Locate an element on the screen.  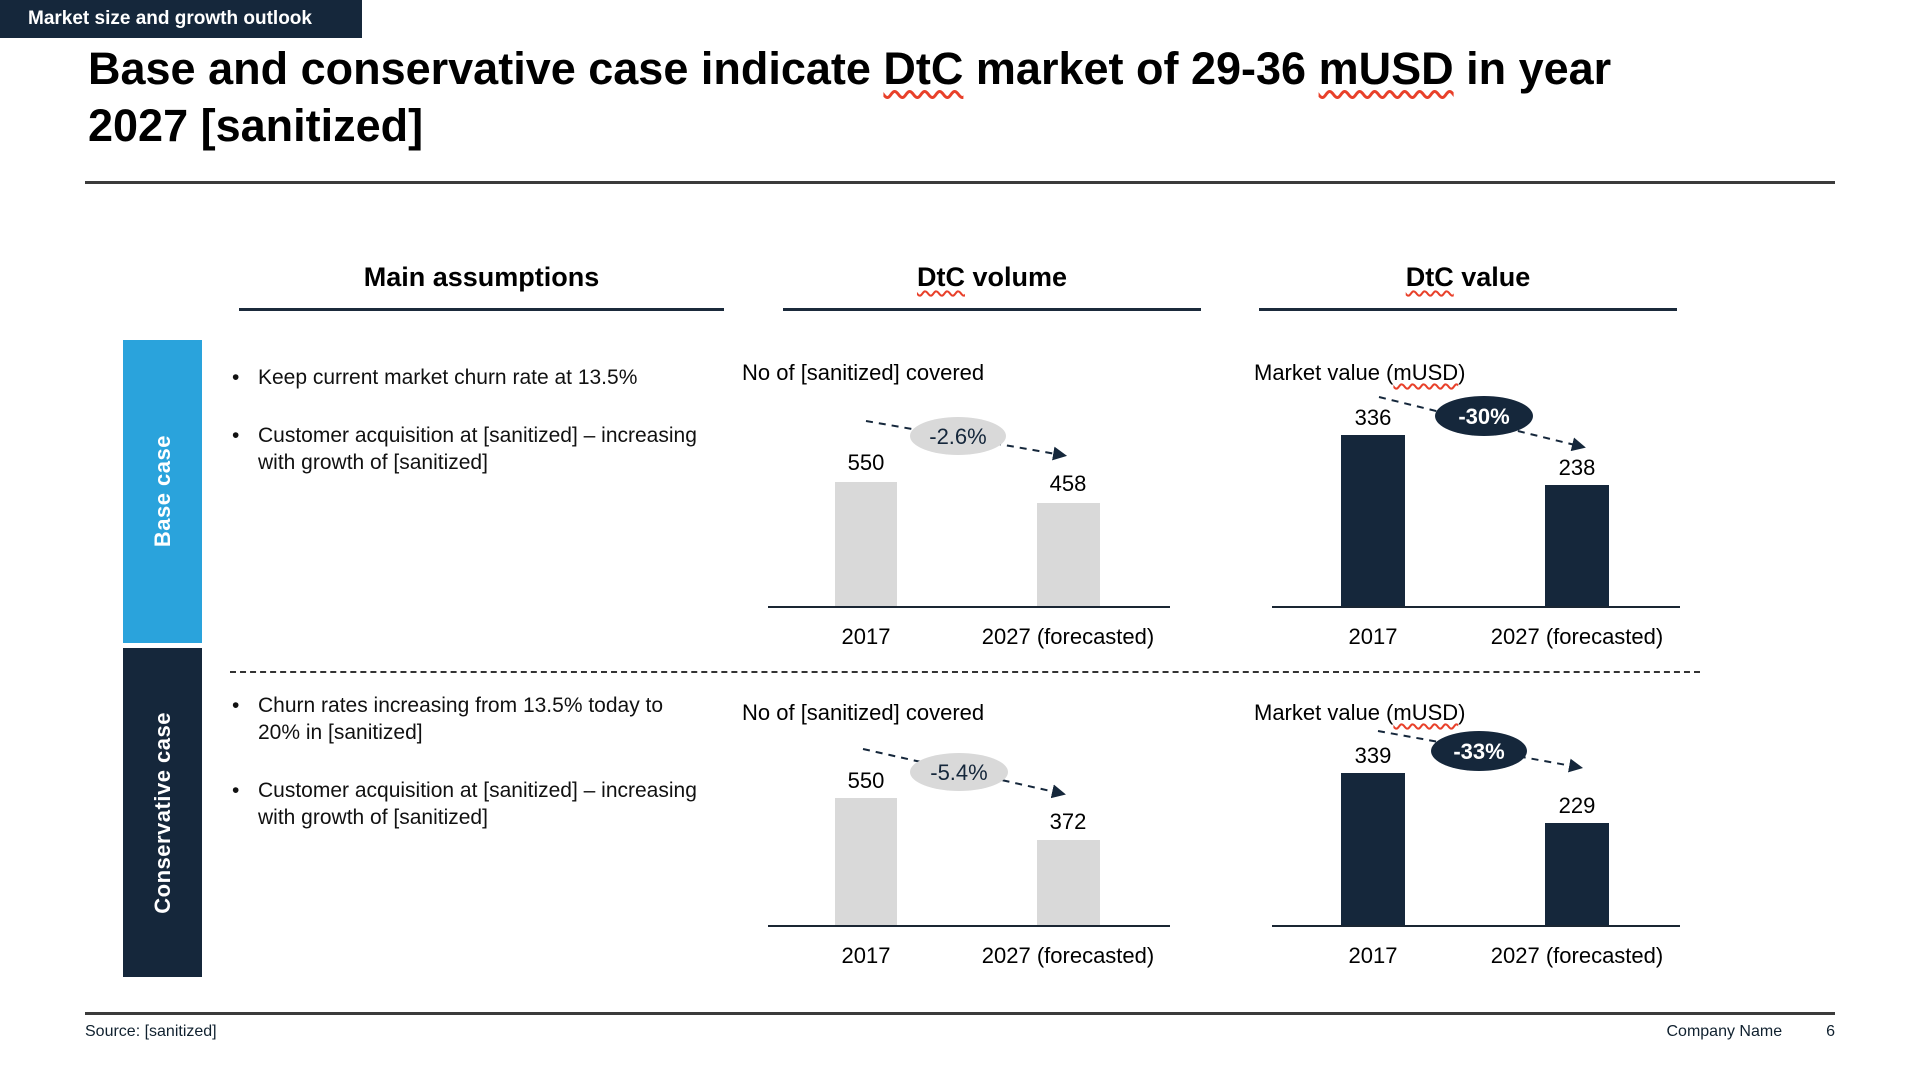
change-label: -30% is located at coordinates (1483, 416).